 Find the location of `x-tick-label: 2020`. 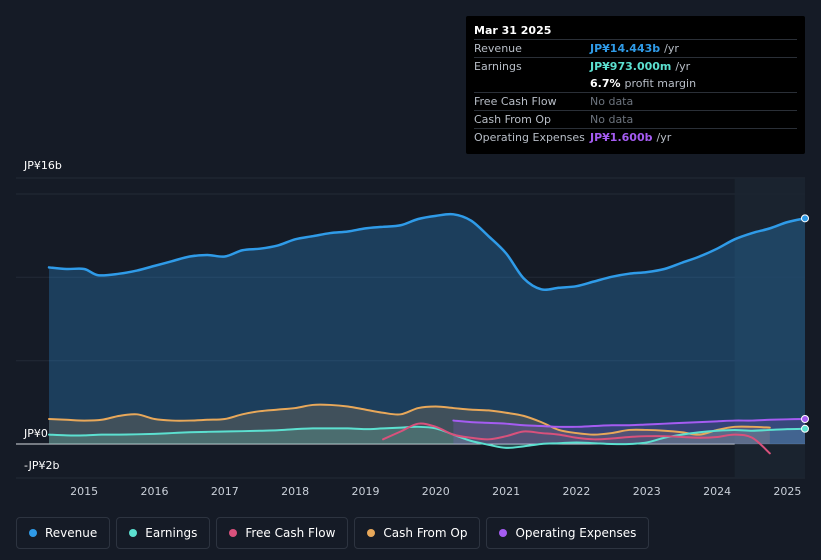

x-tick-label: 2020 is located at coordinates (436, 491).